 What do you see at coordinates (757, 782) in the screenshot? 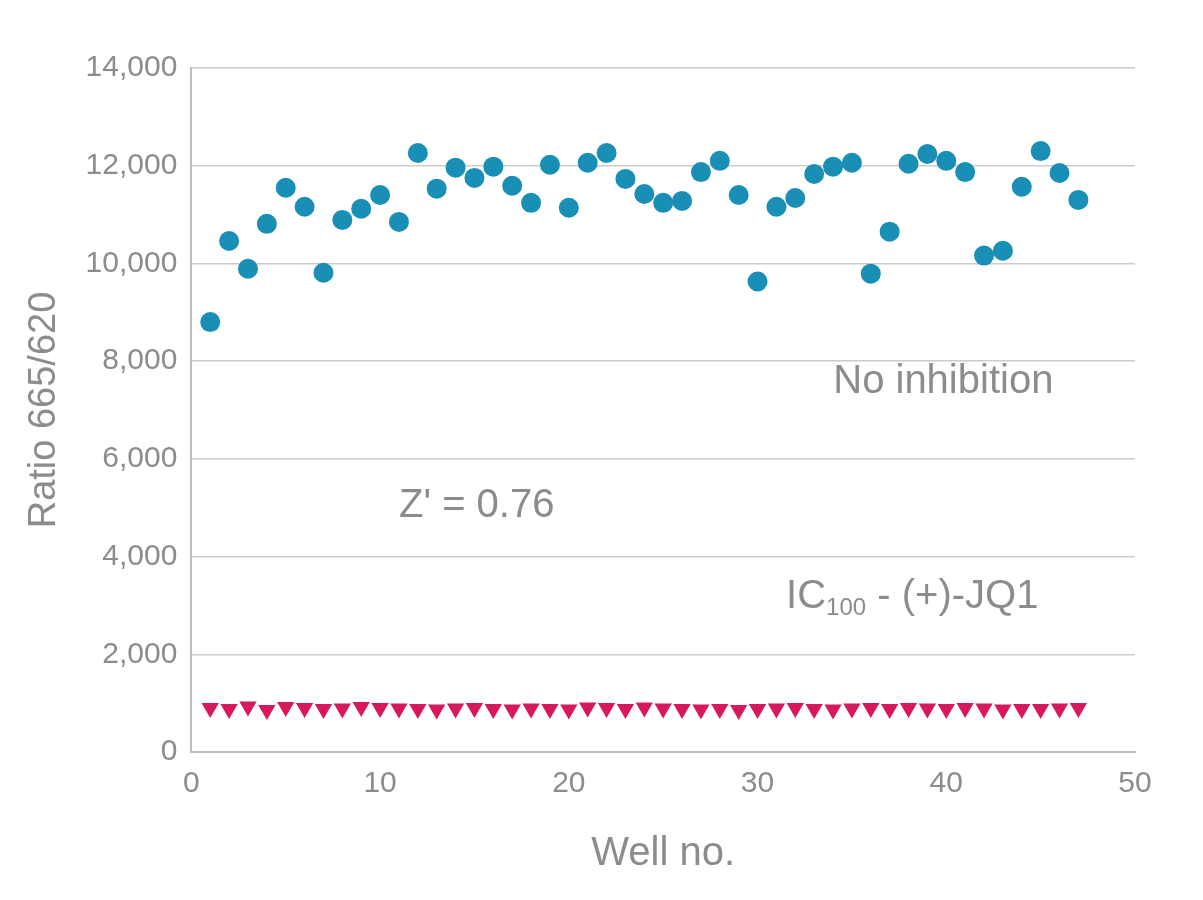
I see `x-tick-label: 30` at bounding box center [757, 782].